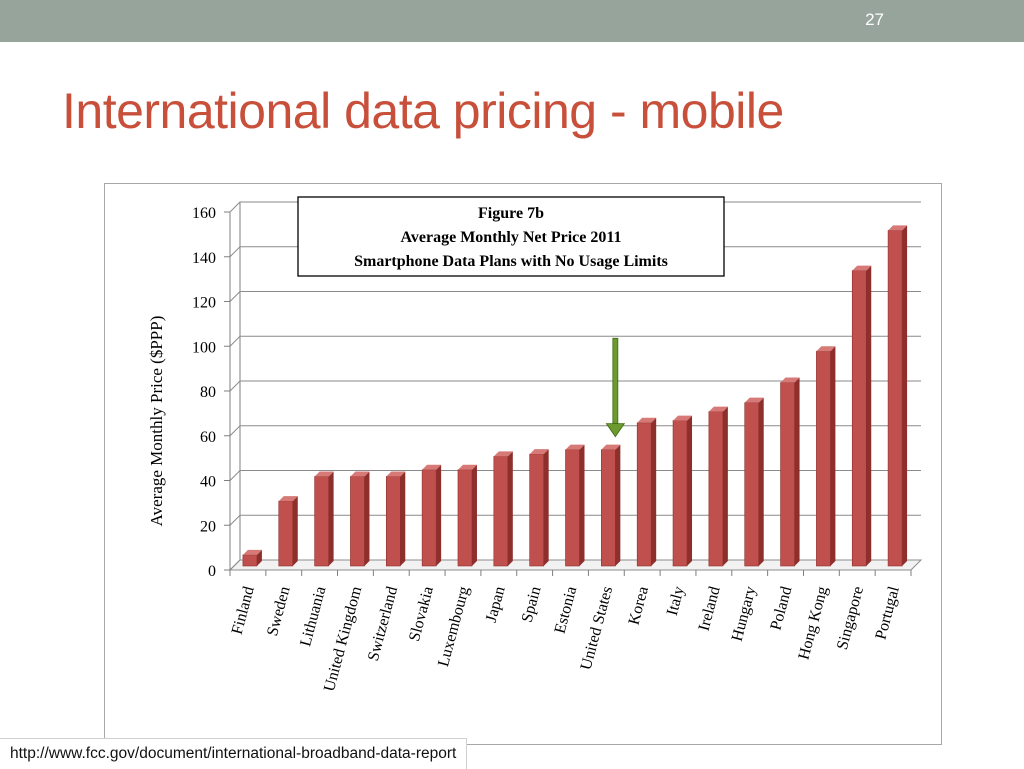 This screenshot has height=769, width=1024. I want to click on x-category-label: Singapore, so click(850, 618).